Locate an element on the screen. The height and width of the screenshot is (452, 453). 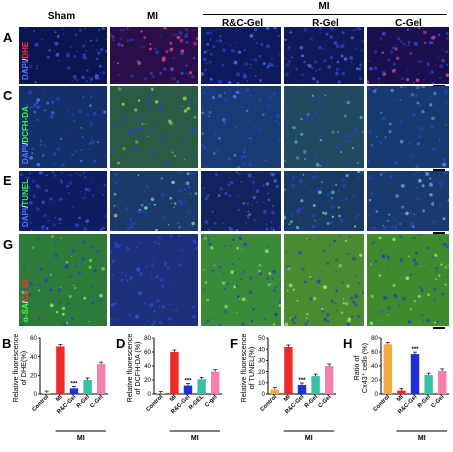
header-mi-group-line is located at coordinates (325, 14).